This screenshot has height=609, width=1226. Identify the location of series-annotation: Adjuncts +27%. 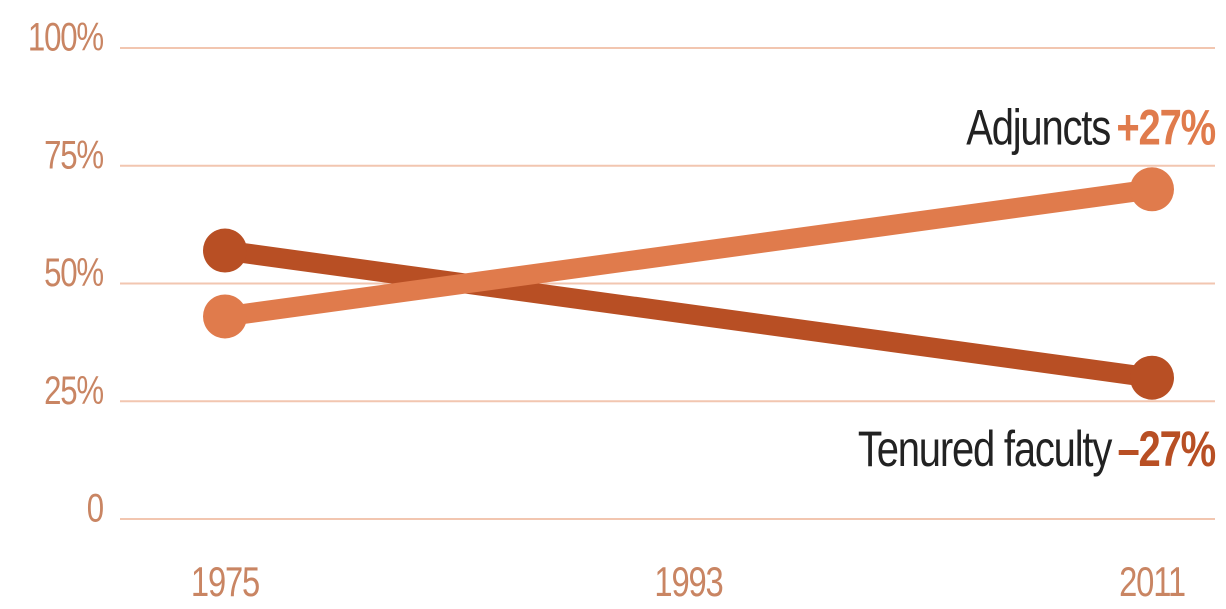
(1091, 127).